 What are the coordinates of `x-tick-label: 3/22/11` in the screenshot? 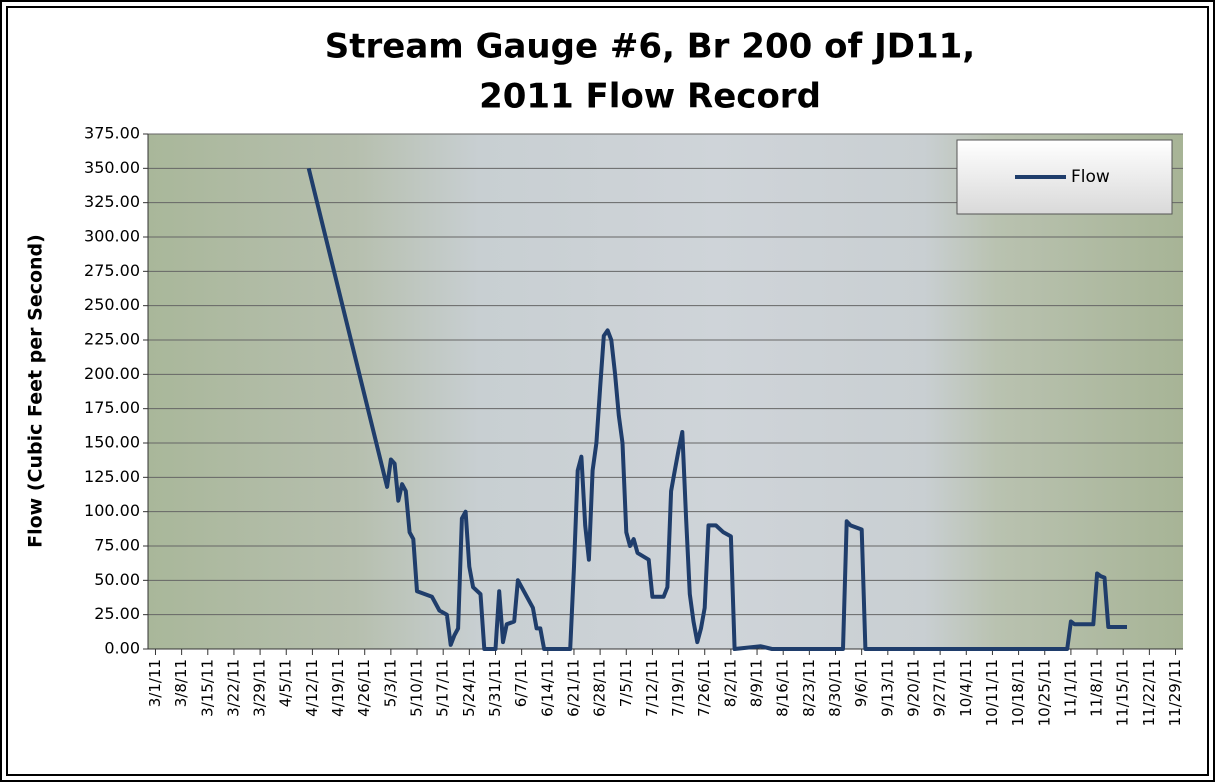 It's located at (233, 688).